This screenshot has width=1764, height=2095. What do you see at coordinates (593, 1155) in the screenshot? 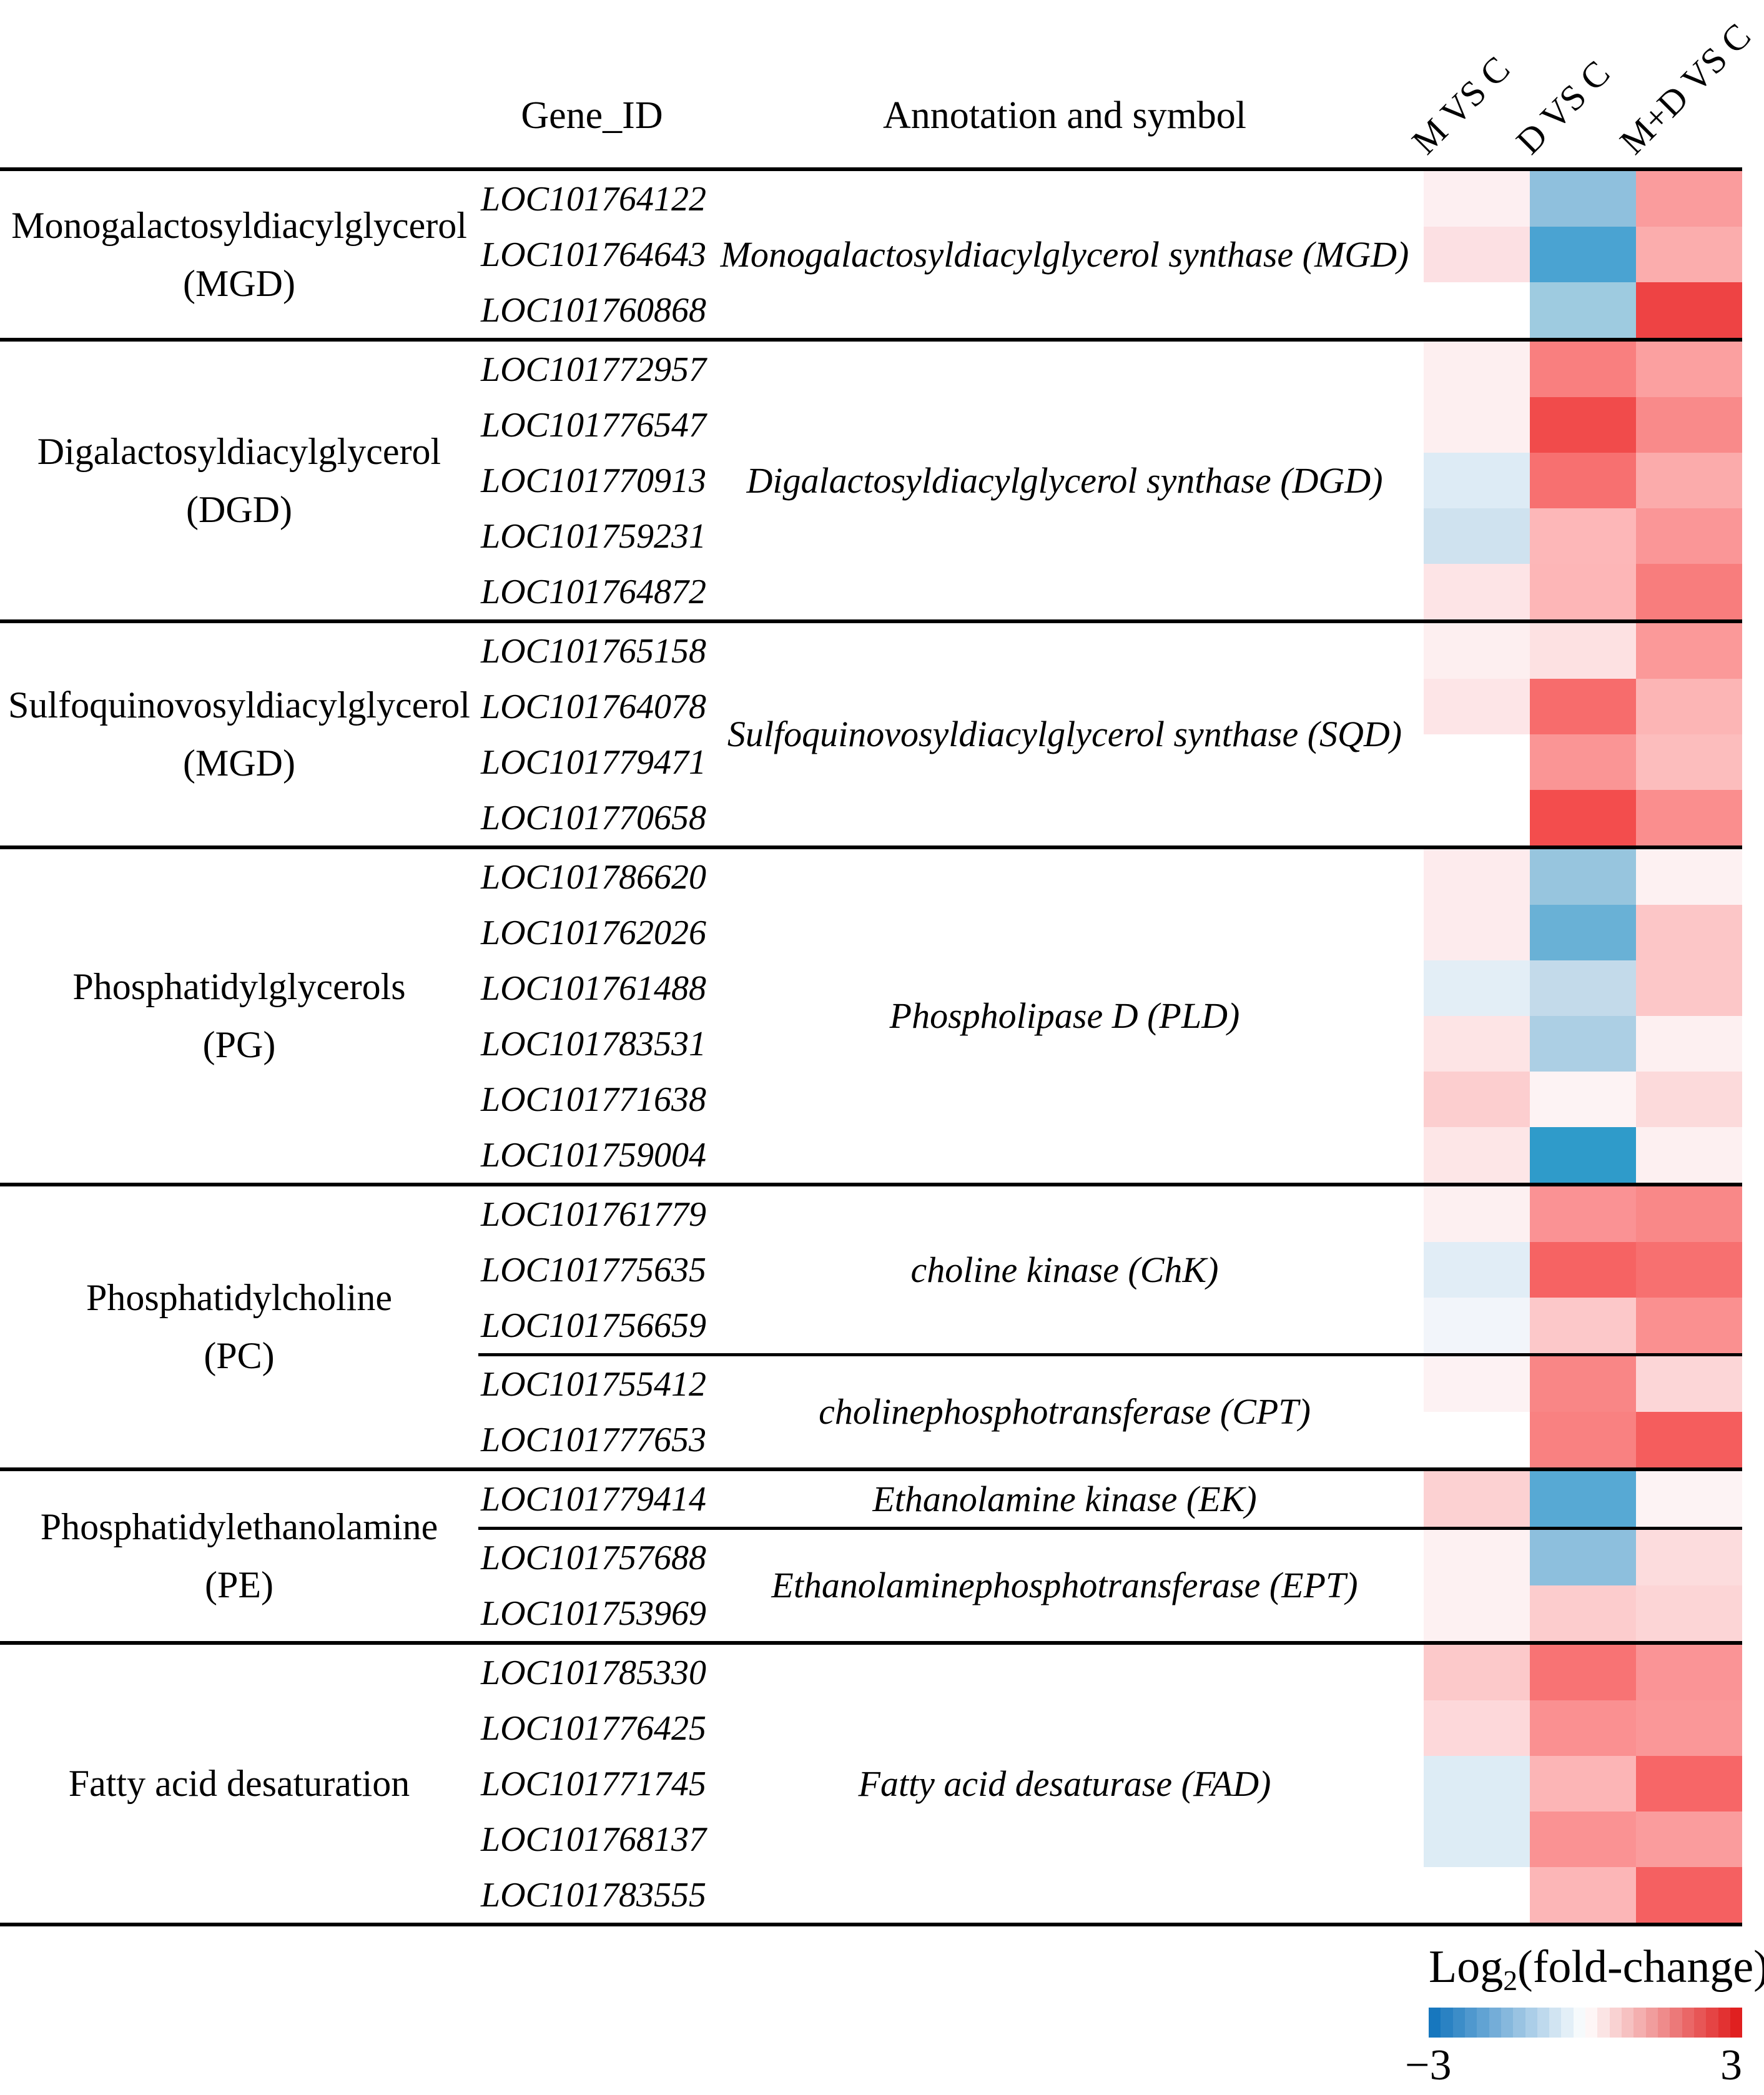
I see `gene-id: LOC101759004` at bounding box center [593, 1155].